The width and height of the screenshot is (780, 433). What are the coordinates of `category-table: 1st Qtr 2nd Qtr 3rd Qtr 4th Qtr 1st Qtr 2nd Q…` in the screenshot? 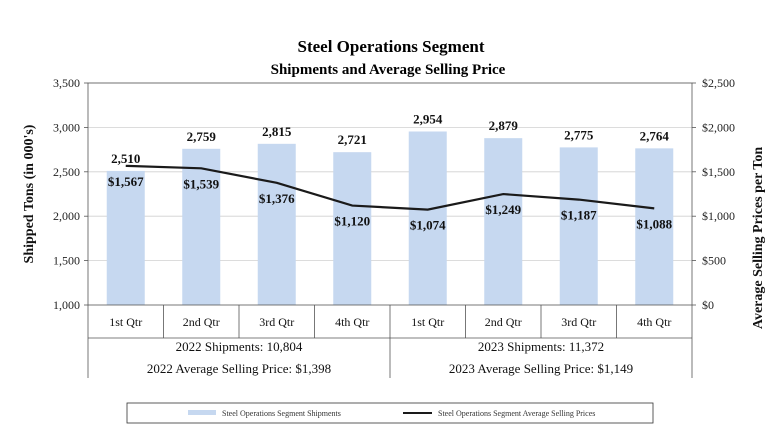 It's located at (390, 341).